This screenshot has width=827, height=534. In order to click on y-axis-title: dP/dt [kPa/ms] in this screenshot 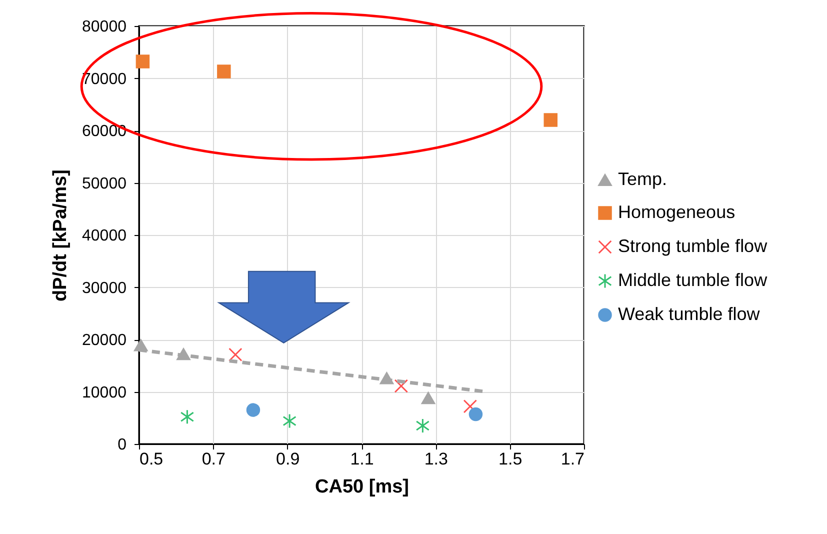, I will do `click(61, 236)`.